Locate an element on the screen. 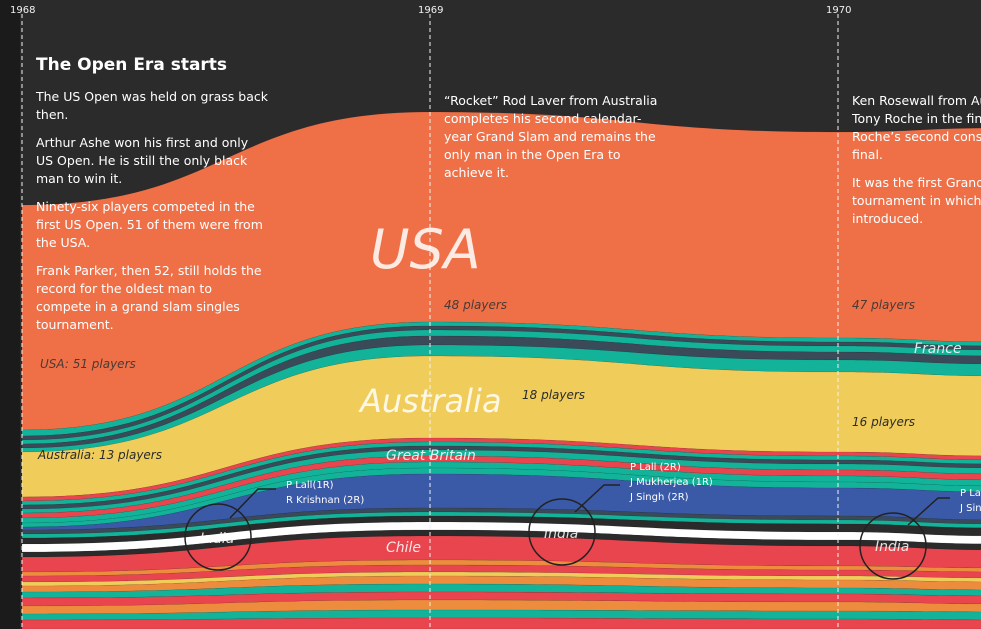 This screenshot has width=981, height=629. france-band-label: France is located at coordinates (938, 349).